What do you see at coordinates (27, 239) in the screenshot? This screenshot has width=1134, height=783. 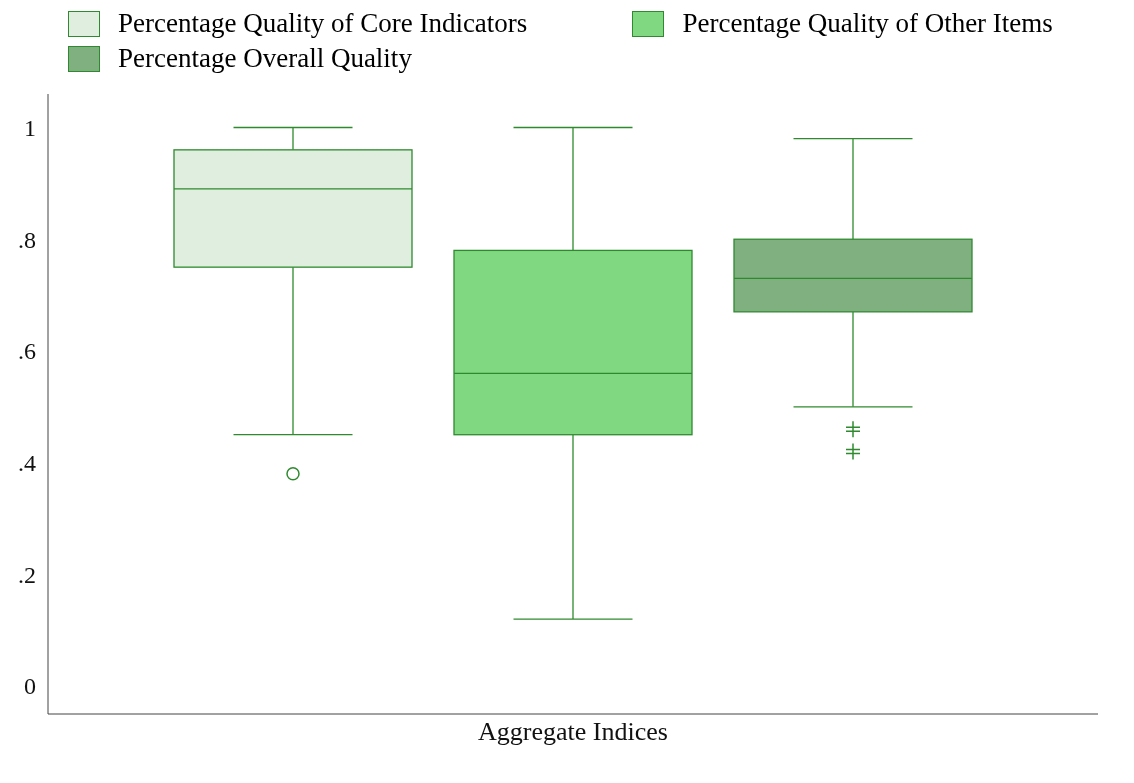 I see `y-tick-label: .8` at bounding box center [27, 239].